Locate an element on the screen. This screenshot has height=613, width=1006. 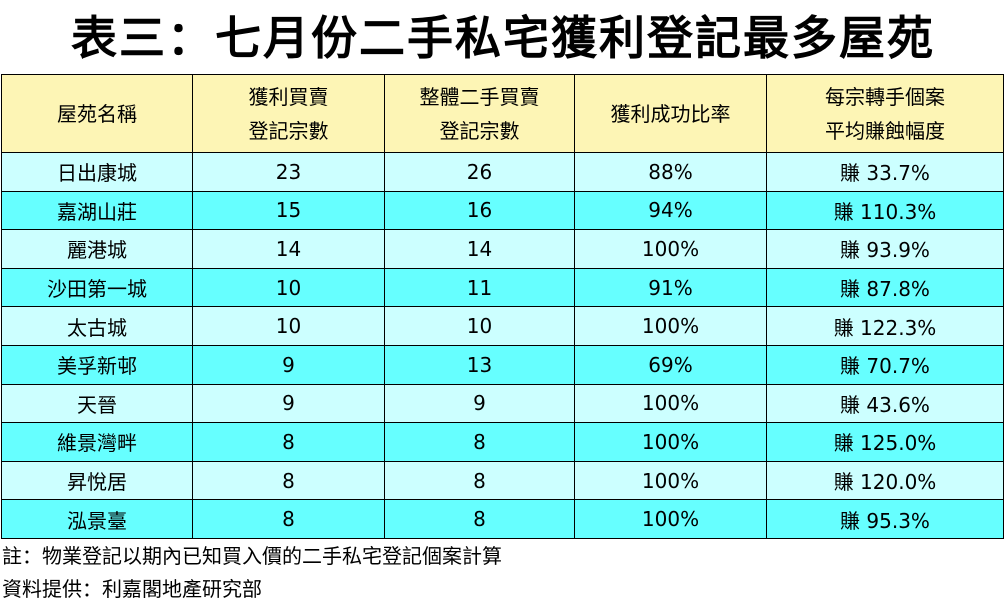
cell-total-count: 11 is located at coordinates (479, 287).